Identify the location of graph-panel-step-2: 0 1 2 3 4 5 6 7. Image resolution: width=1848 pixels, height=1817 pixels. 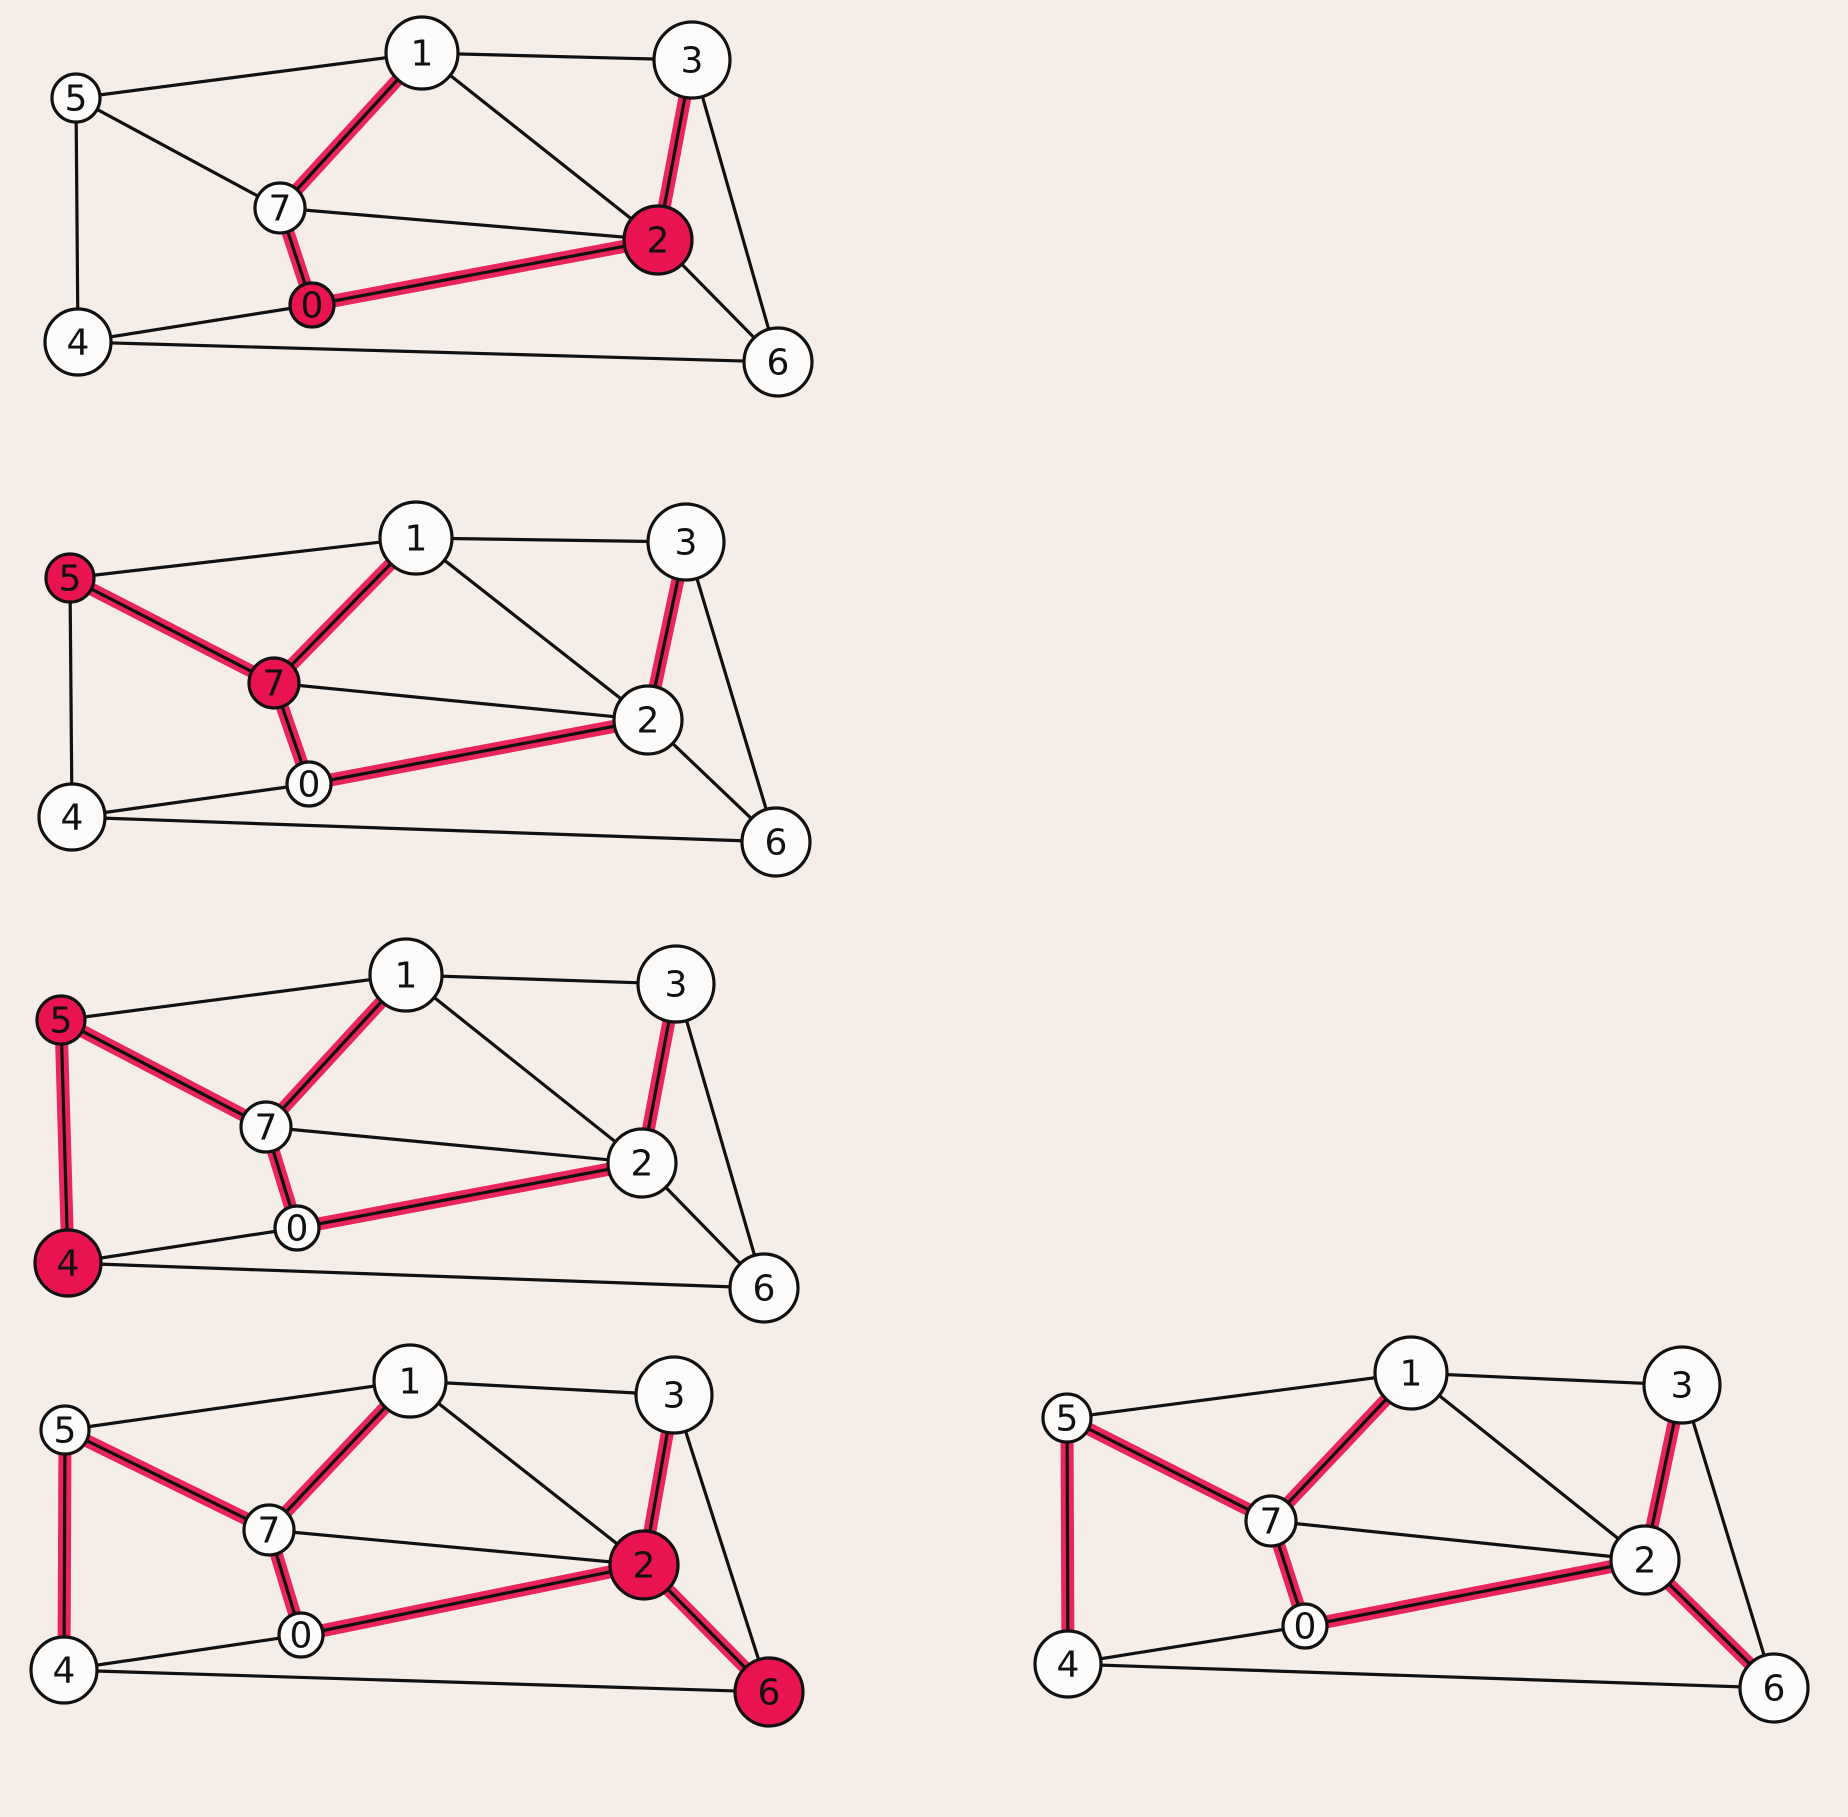
(424, 689).